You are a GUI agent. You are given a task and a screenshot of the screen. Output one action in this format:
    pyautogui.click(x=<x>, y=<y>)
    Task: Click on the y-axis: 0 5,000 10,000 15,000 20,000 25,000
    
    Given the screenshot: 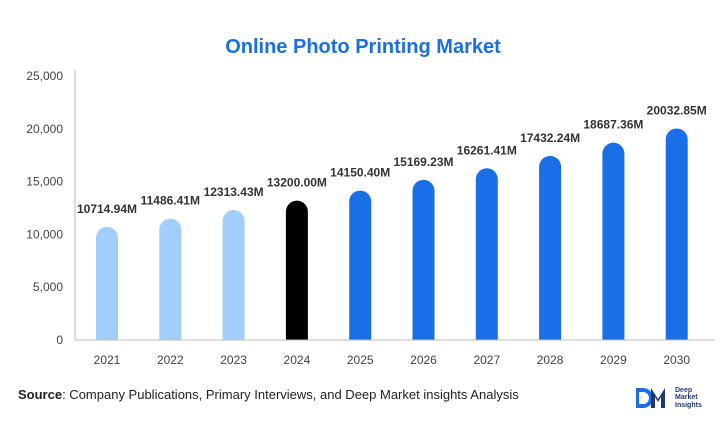 What is the action you would take?
    pyautogui.click(x=51, y=208)
    